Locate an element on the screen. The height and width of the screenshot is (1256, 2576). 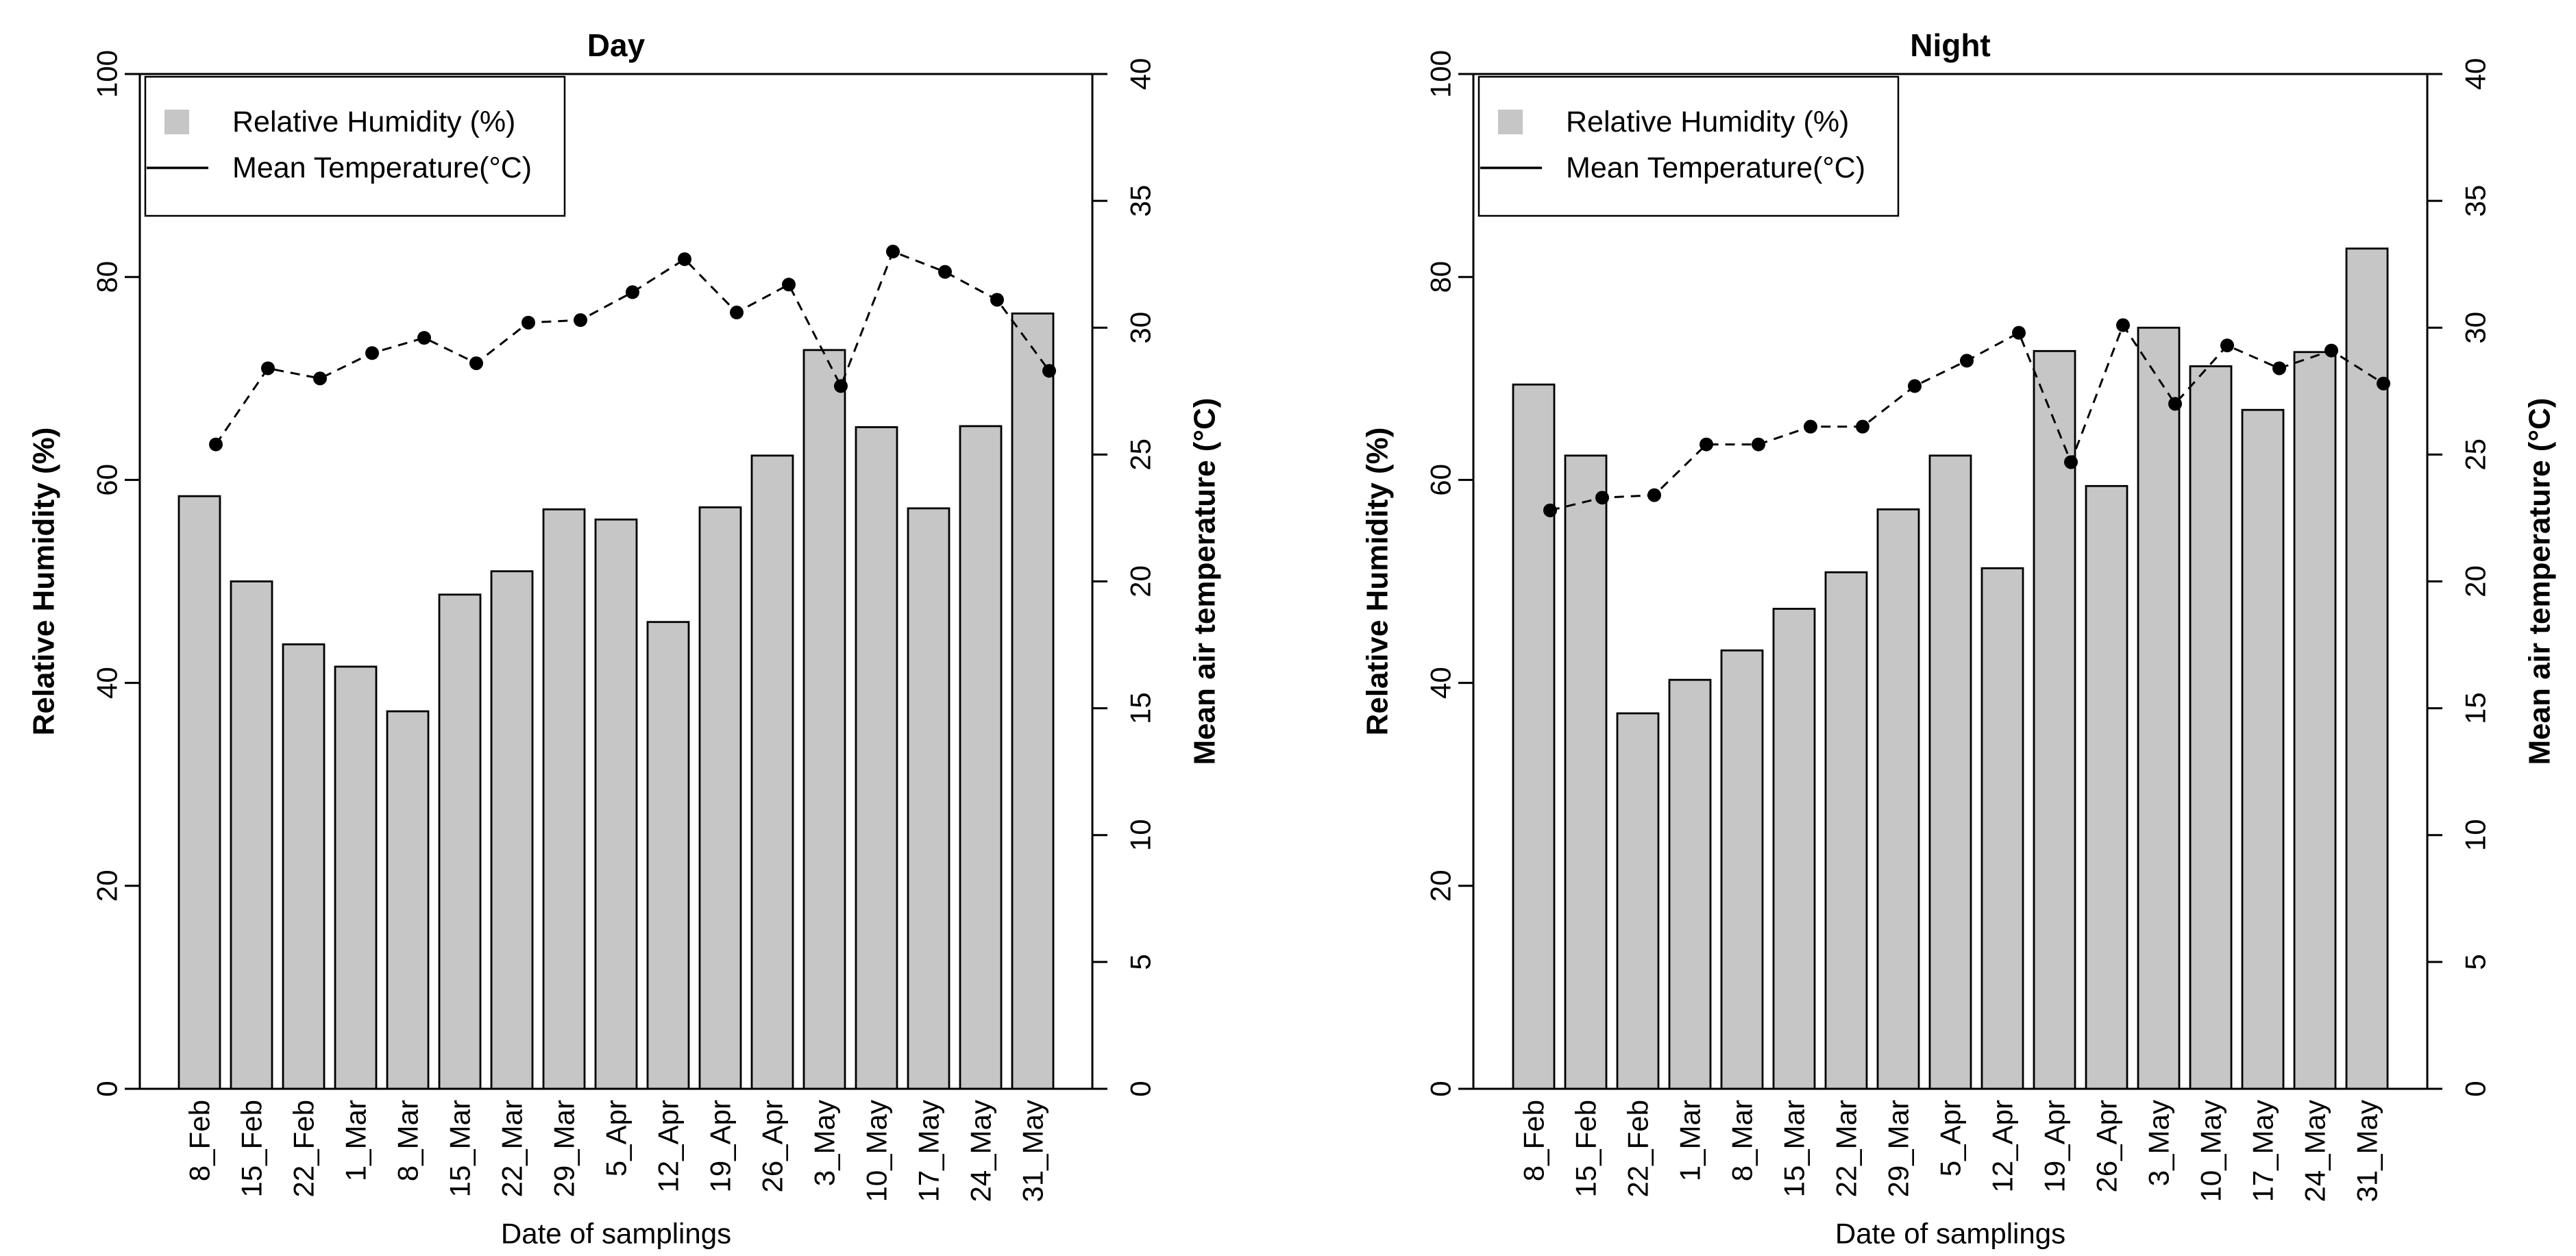
right-tick-label: 30 is located at coordinates (1141, 328).